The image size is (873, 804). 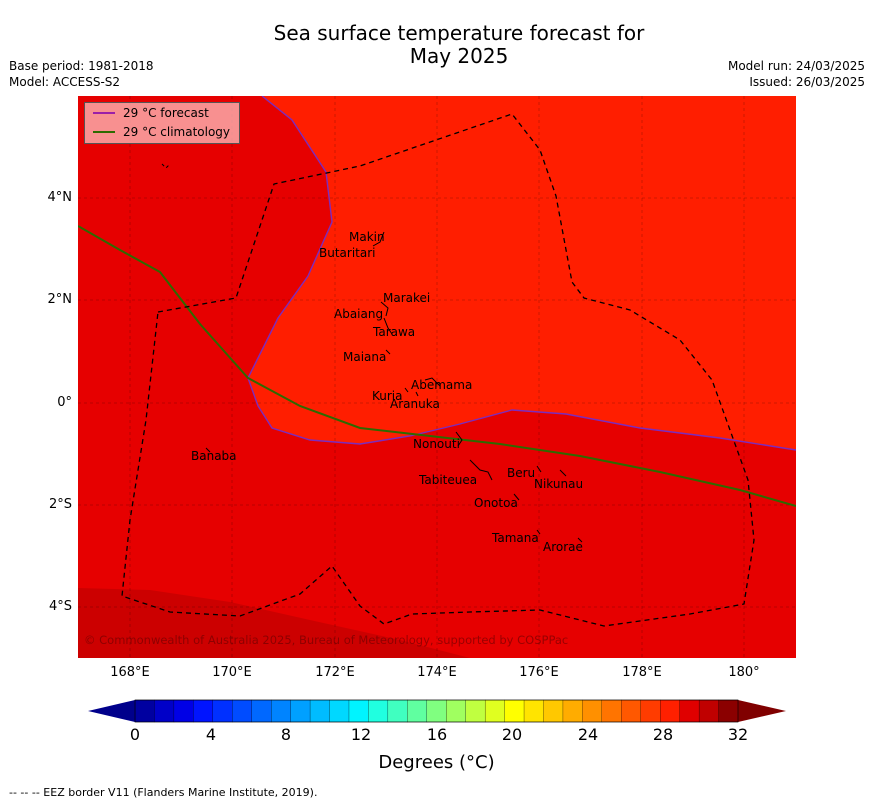 I want to click on colorbar-tick-16: 16, so click(x=437, y=734).